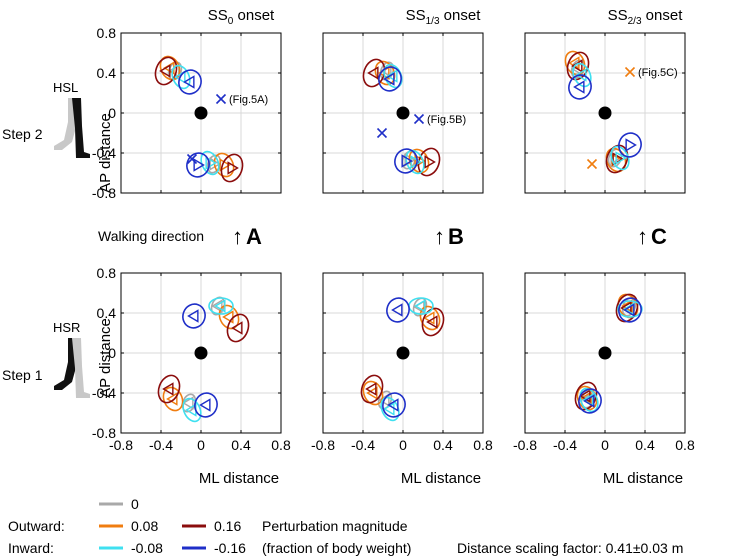  Describe the element at coordinates (191, 359) in the screenshot. I see `panel-A-step1: -0.8 -0.4 0 0.4 0.8 0.8 0.4 0 -0.4 -0.8` at that location.